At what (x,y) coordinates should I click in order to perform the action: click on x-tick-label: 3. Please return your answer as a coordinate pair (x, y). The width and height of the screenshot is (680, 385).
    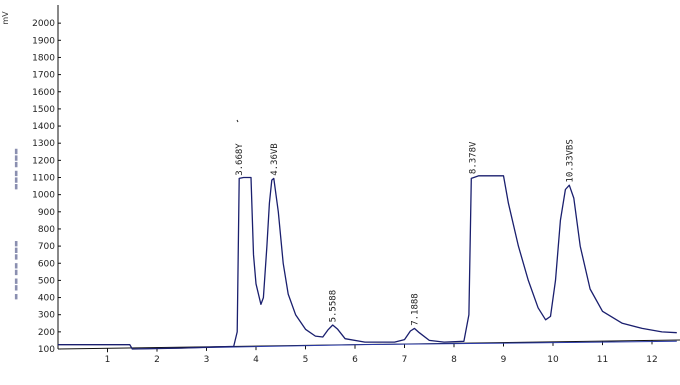
    Looking at the image, I should click on (207, 360).